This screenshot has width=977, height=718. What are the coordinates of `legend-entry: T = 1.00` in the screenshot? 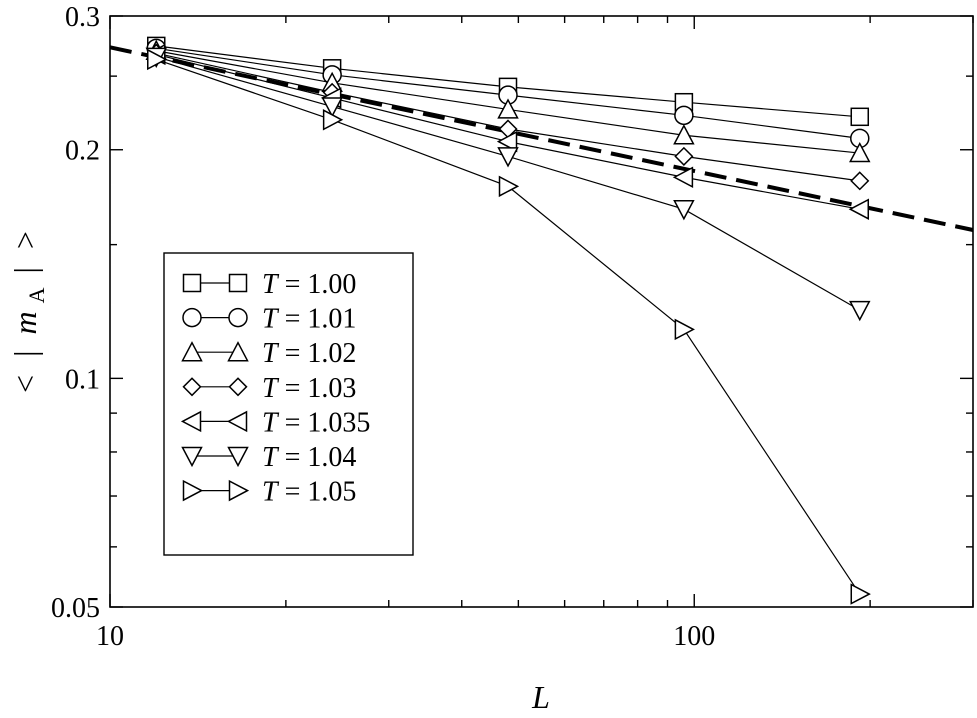 It's located at (269, 284).